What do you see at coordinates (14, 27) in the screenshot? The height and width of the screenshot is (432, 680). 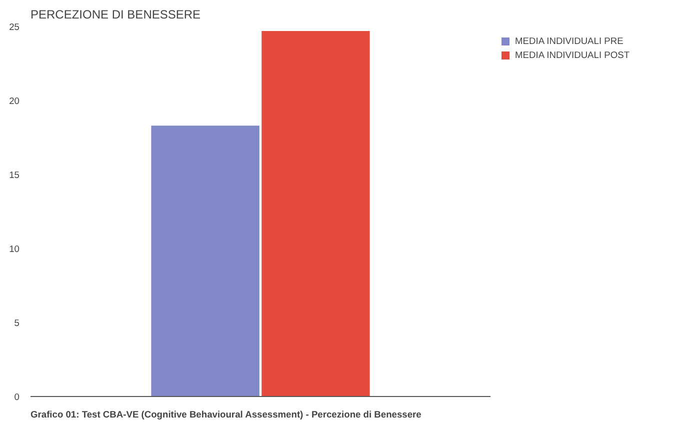 I see `y-tick-label: 25` at bounding box center [14, 27].